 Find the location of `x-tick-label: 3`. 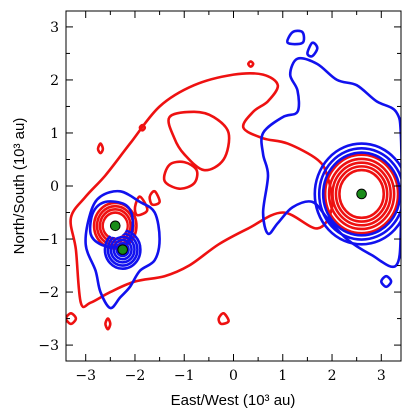

x-tick-label: 3 is located at coordinates (381, 376).